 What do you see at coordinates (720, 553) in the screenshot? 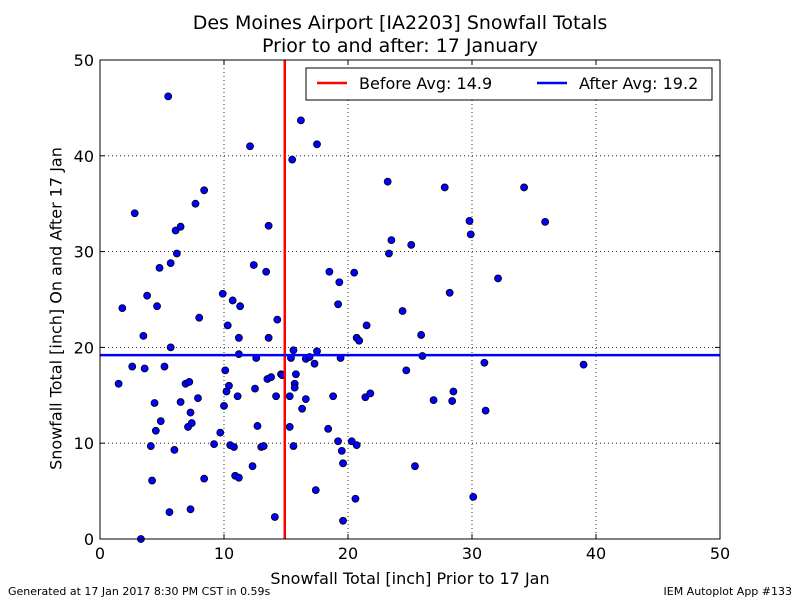
I see `x-tick-label: 50` at bounding box center [720, 553].